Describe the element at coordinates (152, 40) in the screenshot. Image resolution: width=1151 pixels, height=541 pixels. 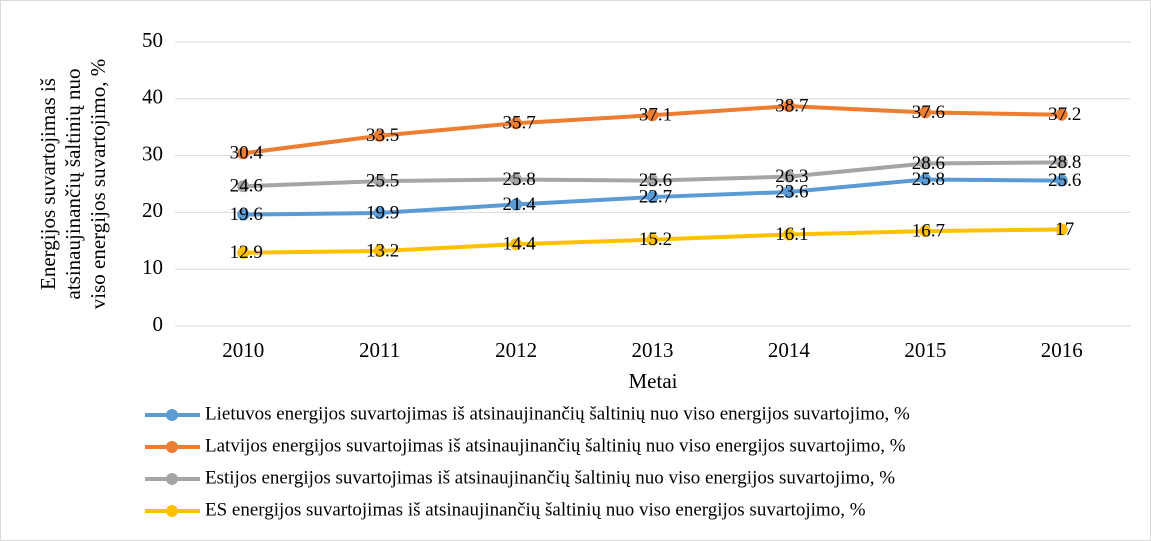
I see `y-tick-label: 50` at that location.